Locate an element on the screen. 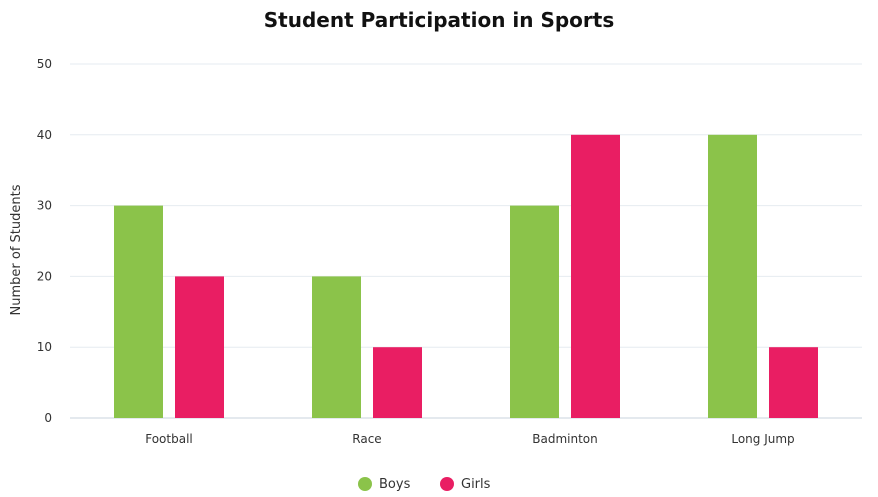 The height and width of the screenshot is (497, 878). bar-girls-long-jump is located at coordinates (793, 382).